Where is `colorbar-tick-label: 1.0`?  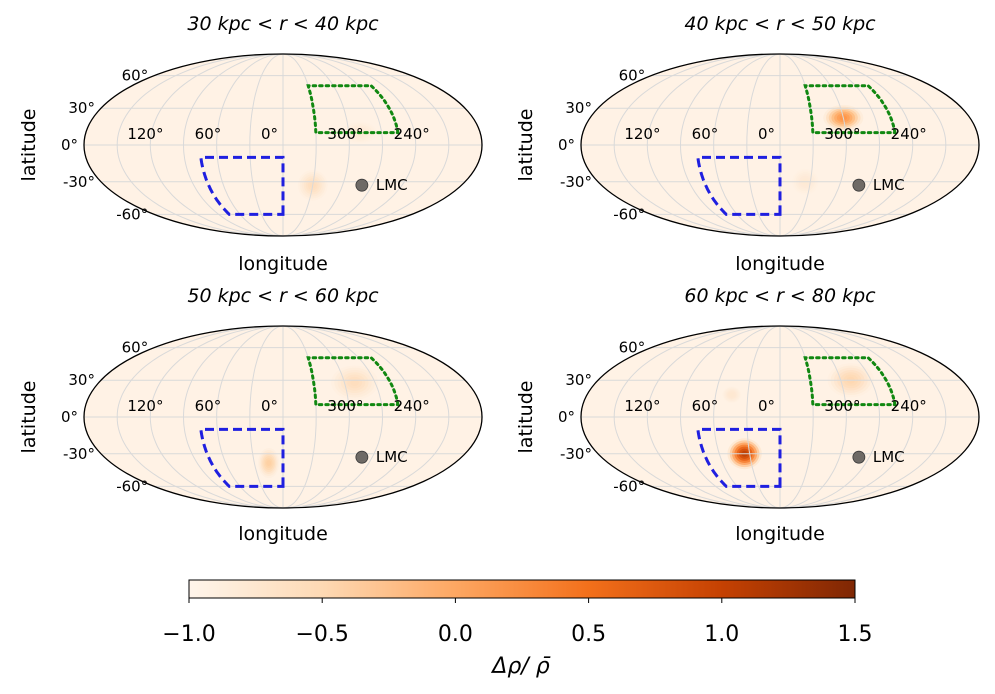 colorbar-tick-label: 1.0 is located at coordinates (721, 634).